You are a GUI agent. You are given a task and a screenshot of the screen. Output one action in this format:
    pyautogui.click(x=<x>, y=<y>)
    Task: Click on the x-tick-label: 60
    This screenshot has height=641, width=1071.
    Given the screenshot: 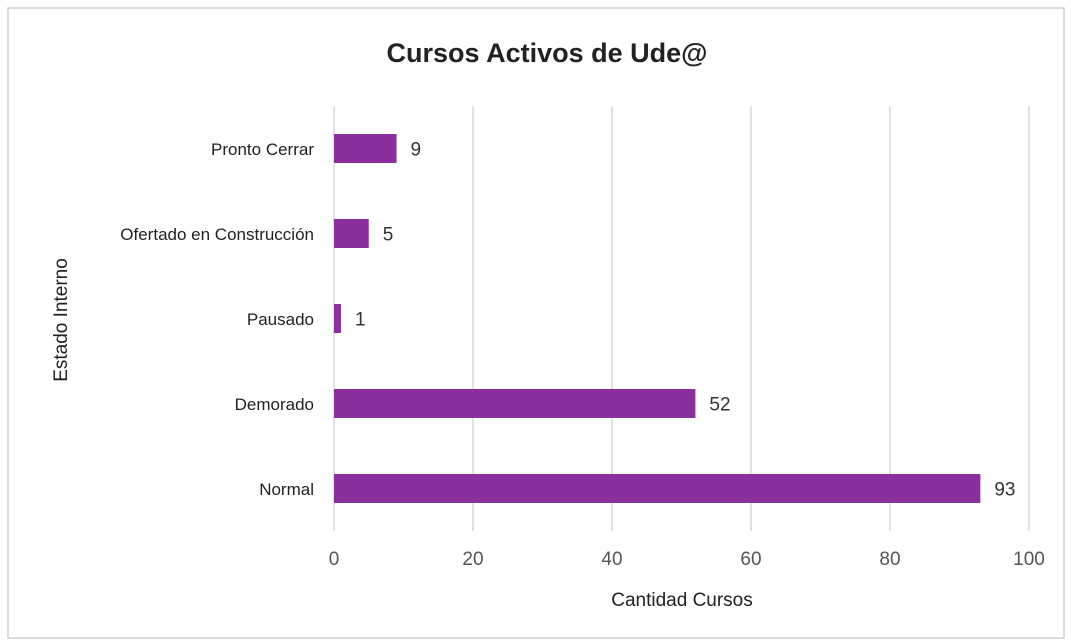 What is the action you would take?
    pyautogui.click(x=750, y=559)
    